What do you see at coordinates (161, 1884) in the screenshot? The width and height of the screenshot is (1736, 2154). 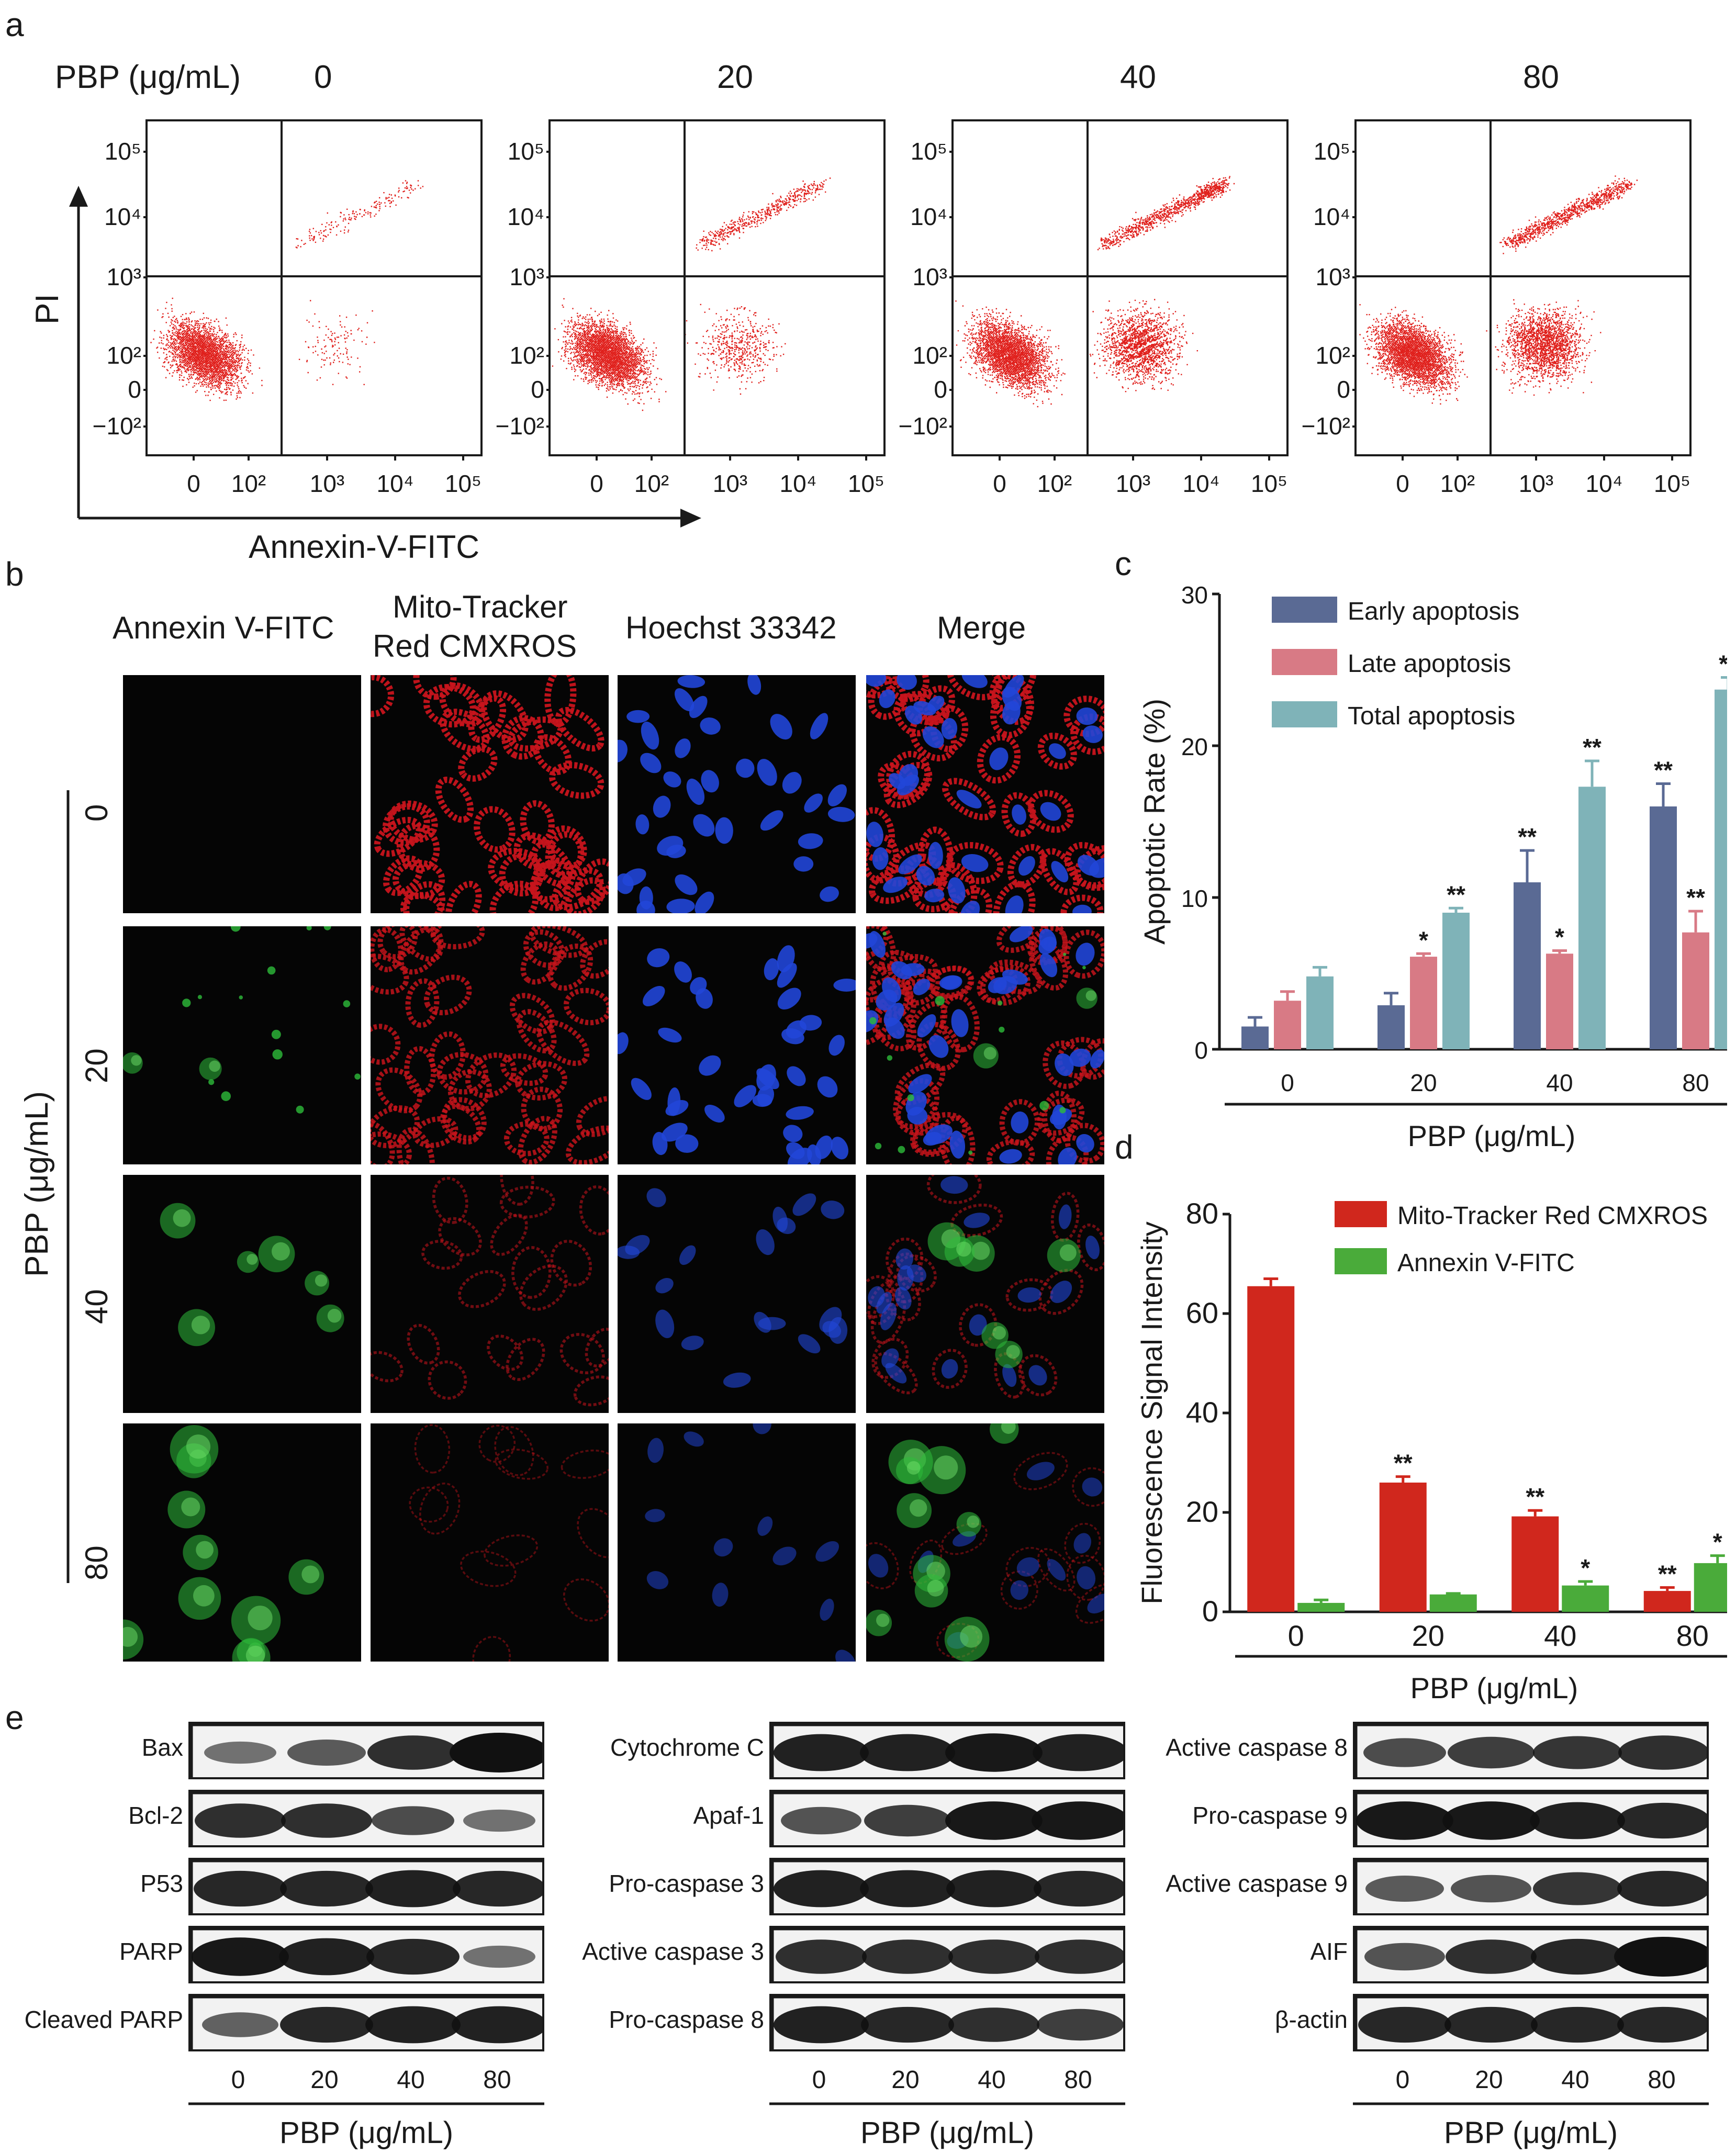 I see `blot-label: P53` at bounding box center [161, 1884].